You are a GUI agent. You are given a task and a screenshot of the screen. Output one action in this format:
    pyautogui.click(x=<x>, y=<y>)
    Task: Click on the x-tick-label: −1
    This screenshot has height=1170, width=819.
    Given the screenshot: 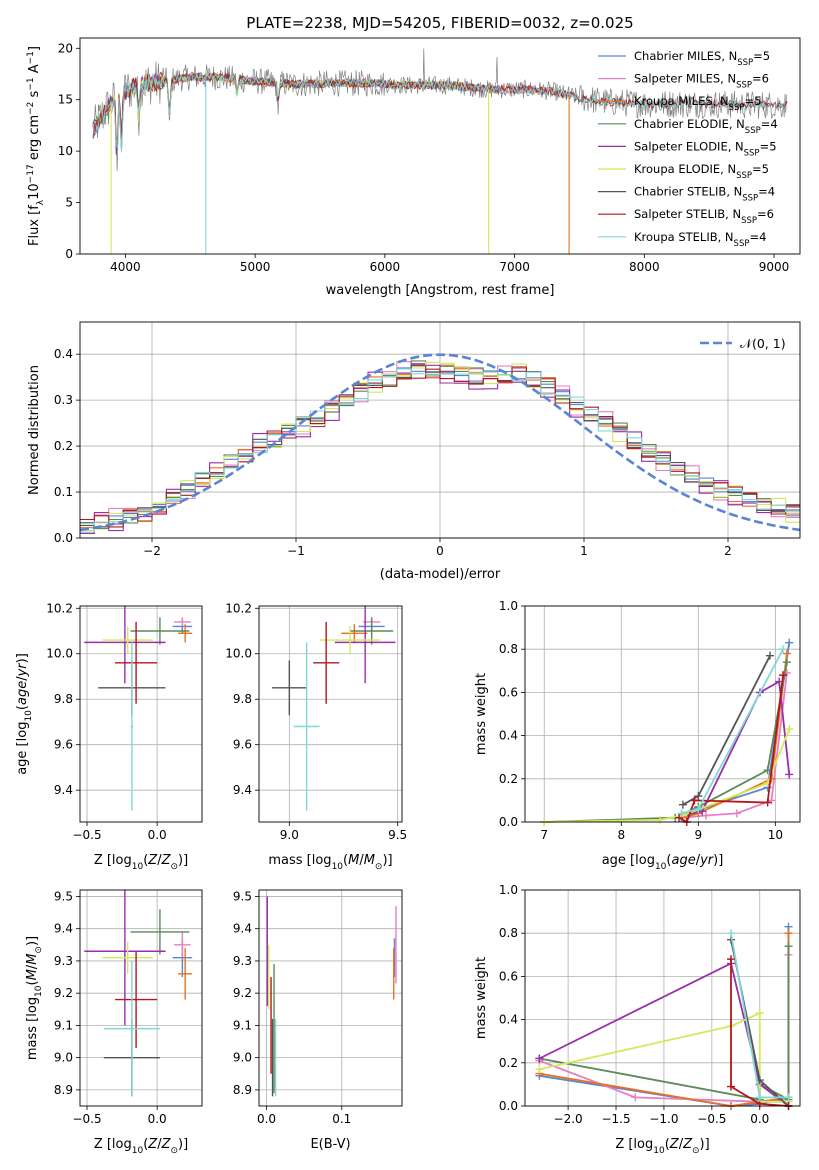 What is the action you would take?
    pyautogui.click(x=296, y=551)
    